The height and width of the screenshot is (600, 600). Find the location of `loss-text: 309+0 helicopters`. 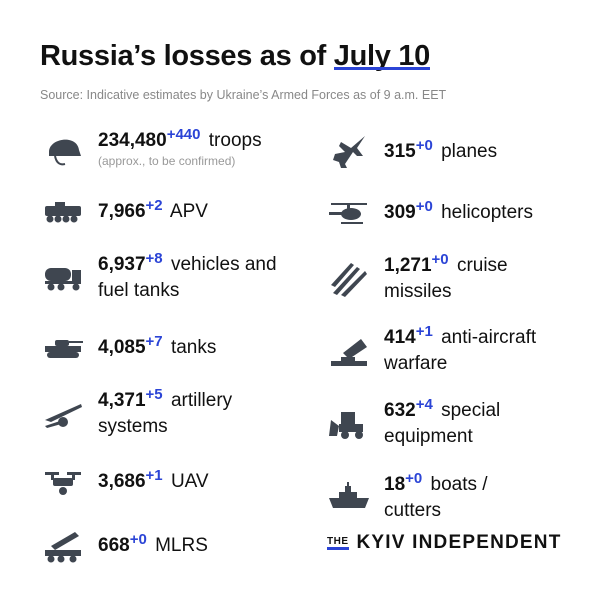

loss-text: 309+0 helicopters is located at coordinates (458, 211).